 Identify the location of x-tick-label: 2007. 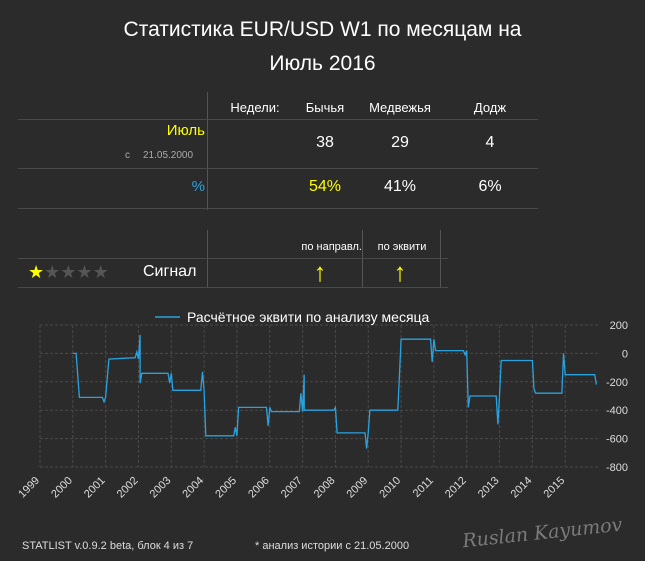
(292, 488).